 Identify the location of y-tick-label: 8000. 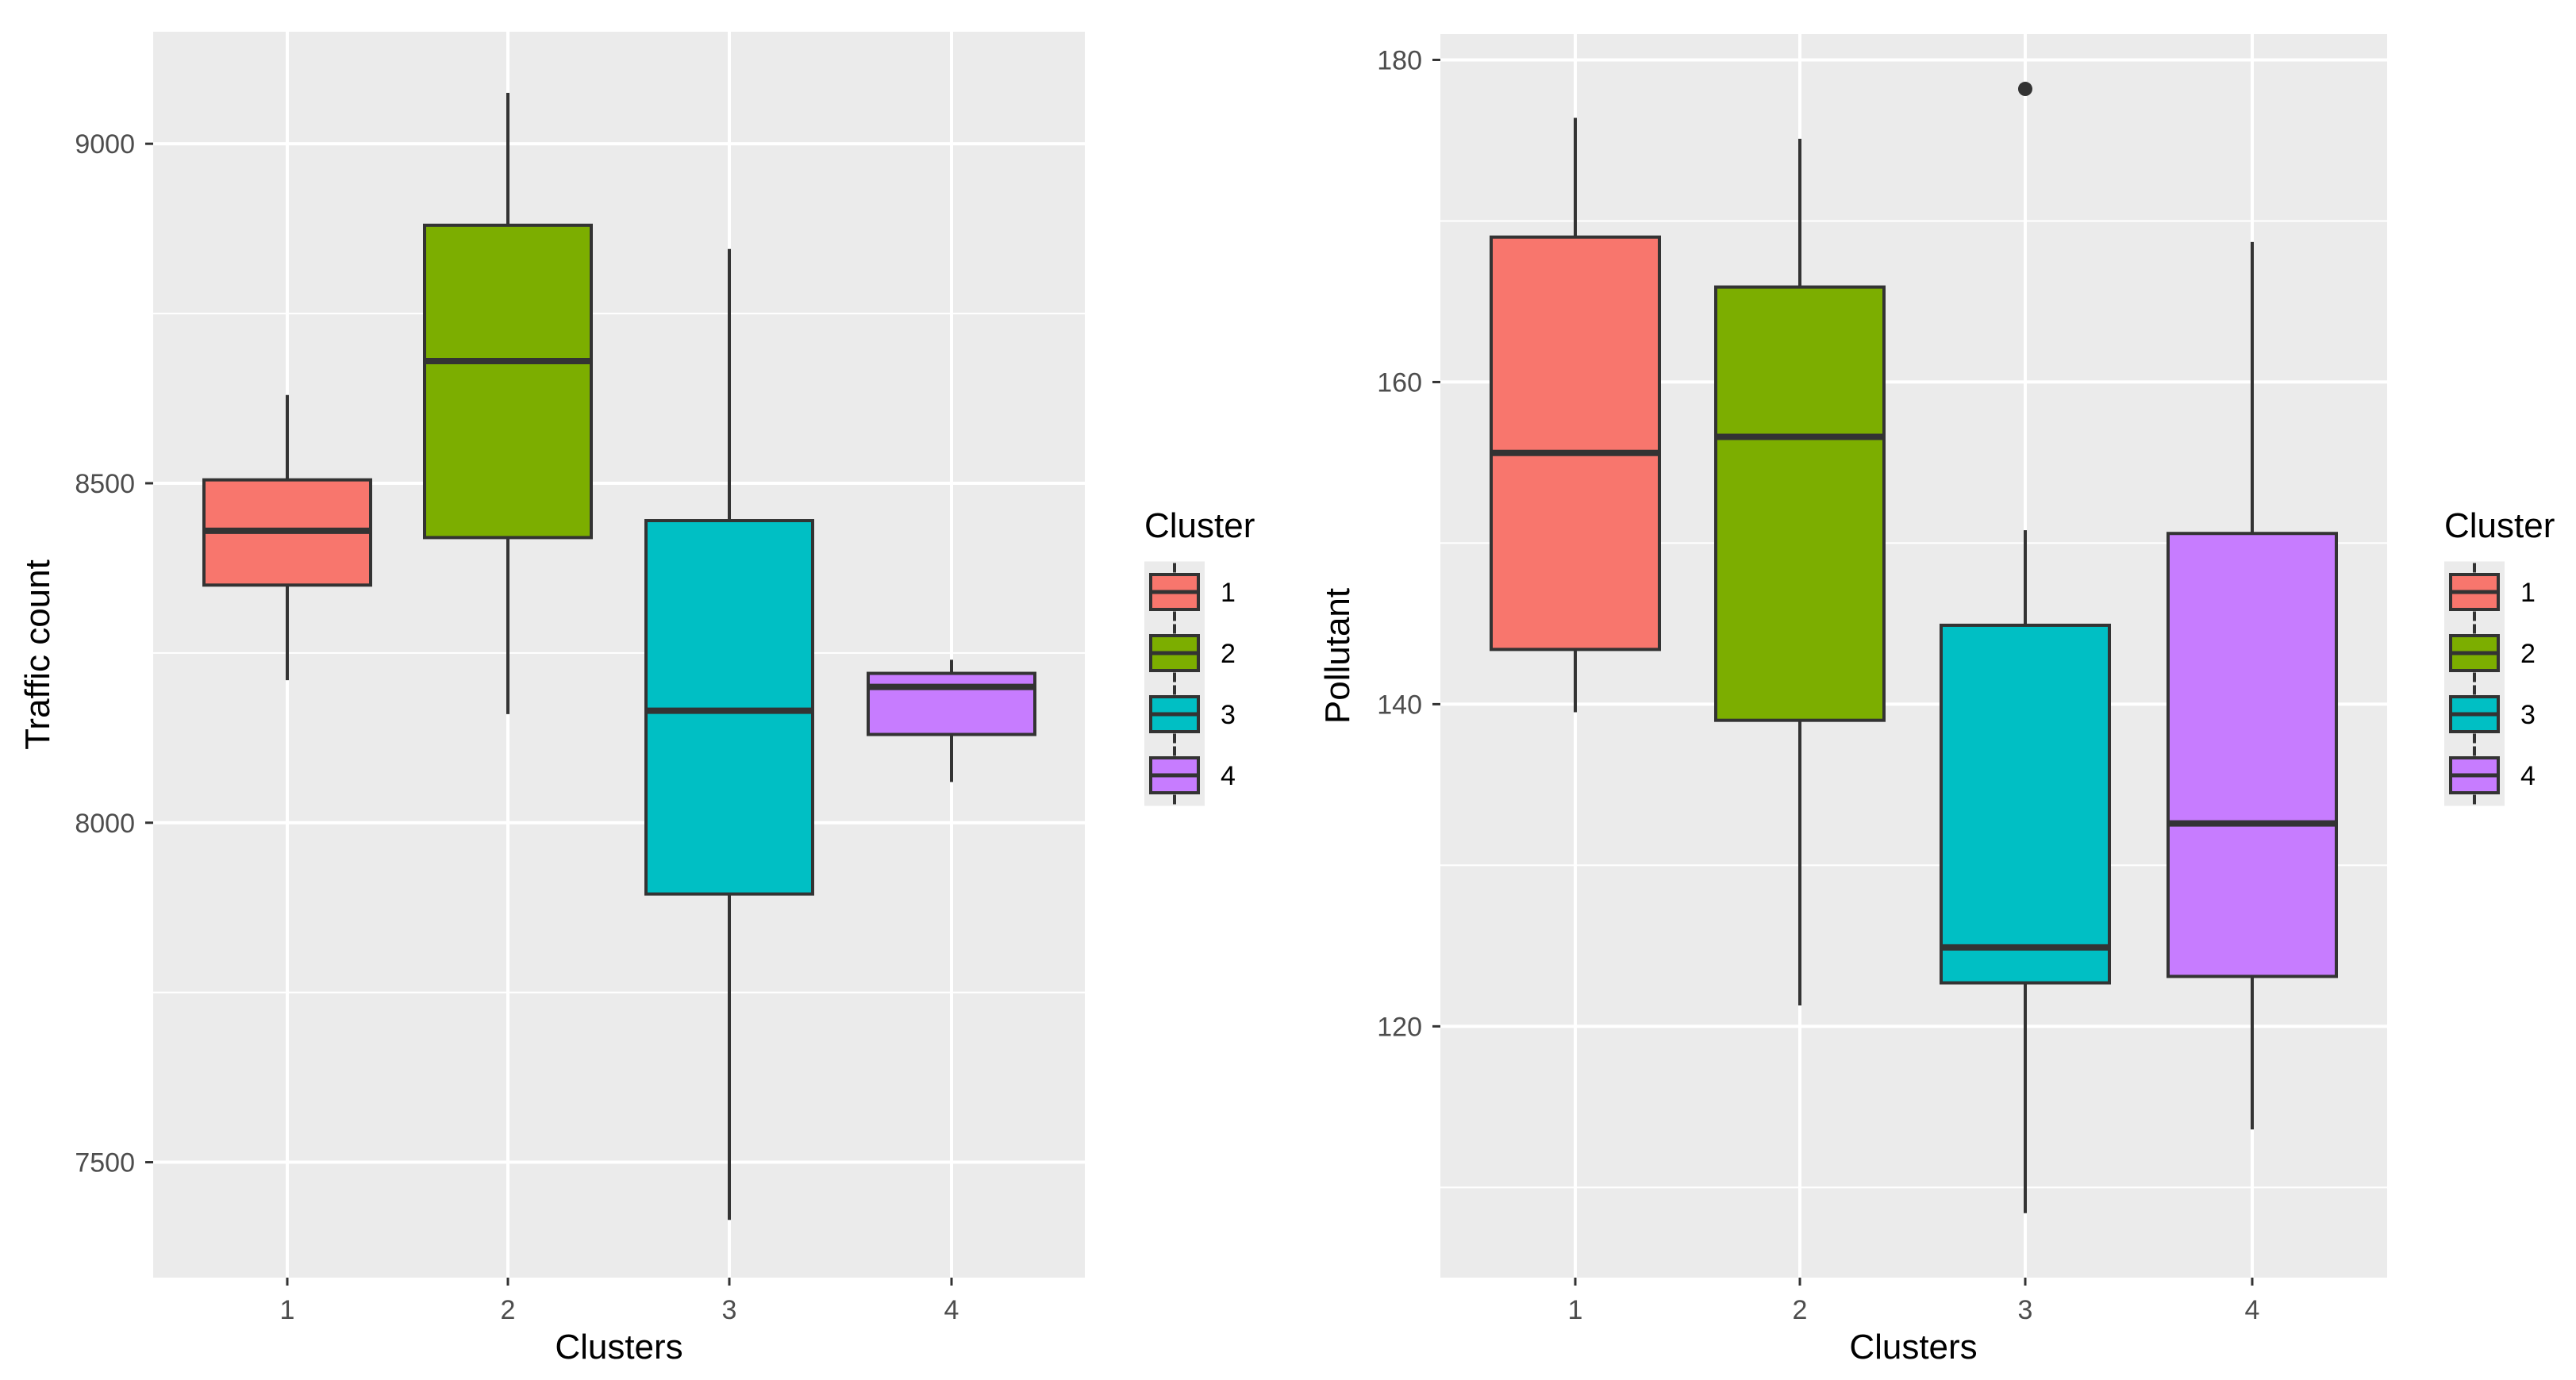
(105, 824).